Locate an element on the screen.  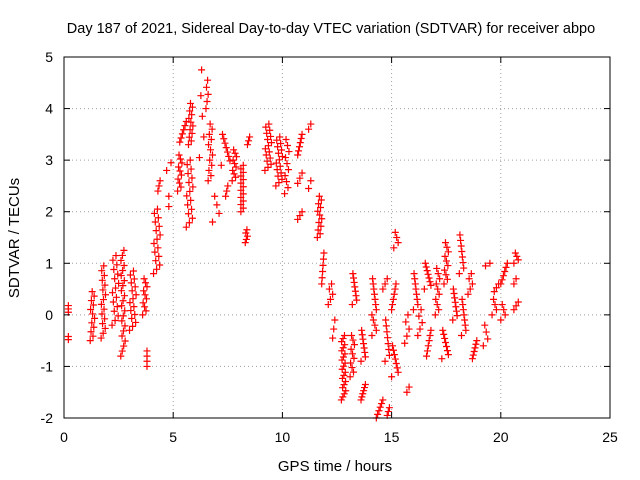
x-tick-label: 5 is located at coordinates (173, 437).